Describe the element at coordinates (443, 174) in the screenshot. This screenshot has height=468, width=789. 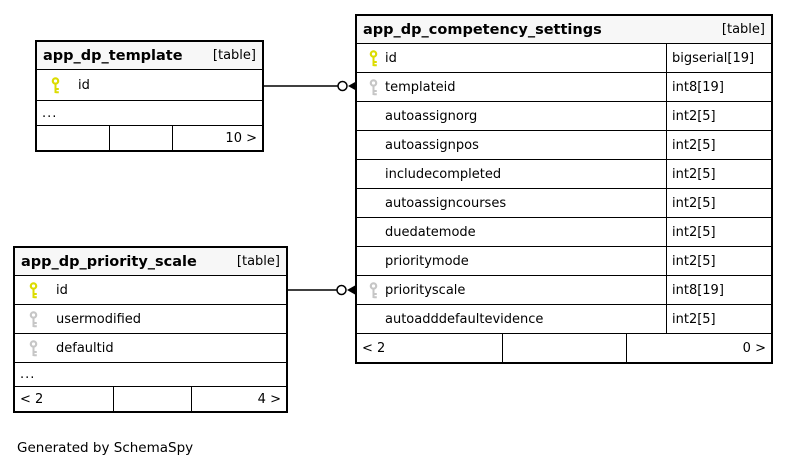
I see `column-name: includecompleted` at that location.